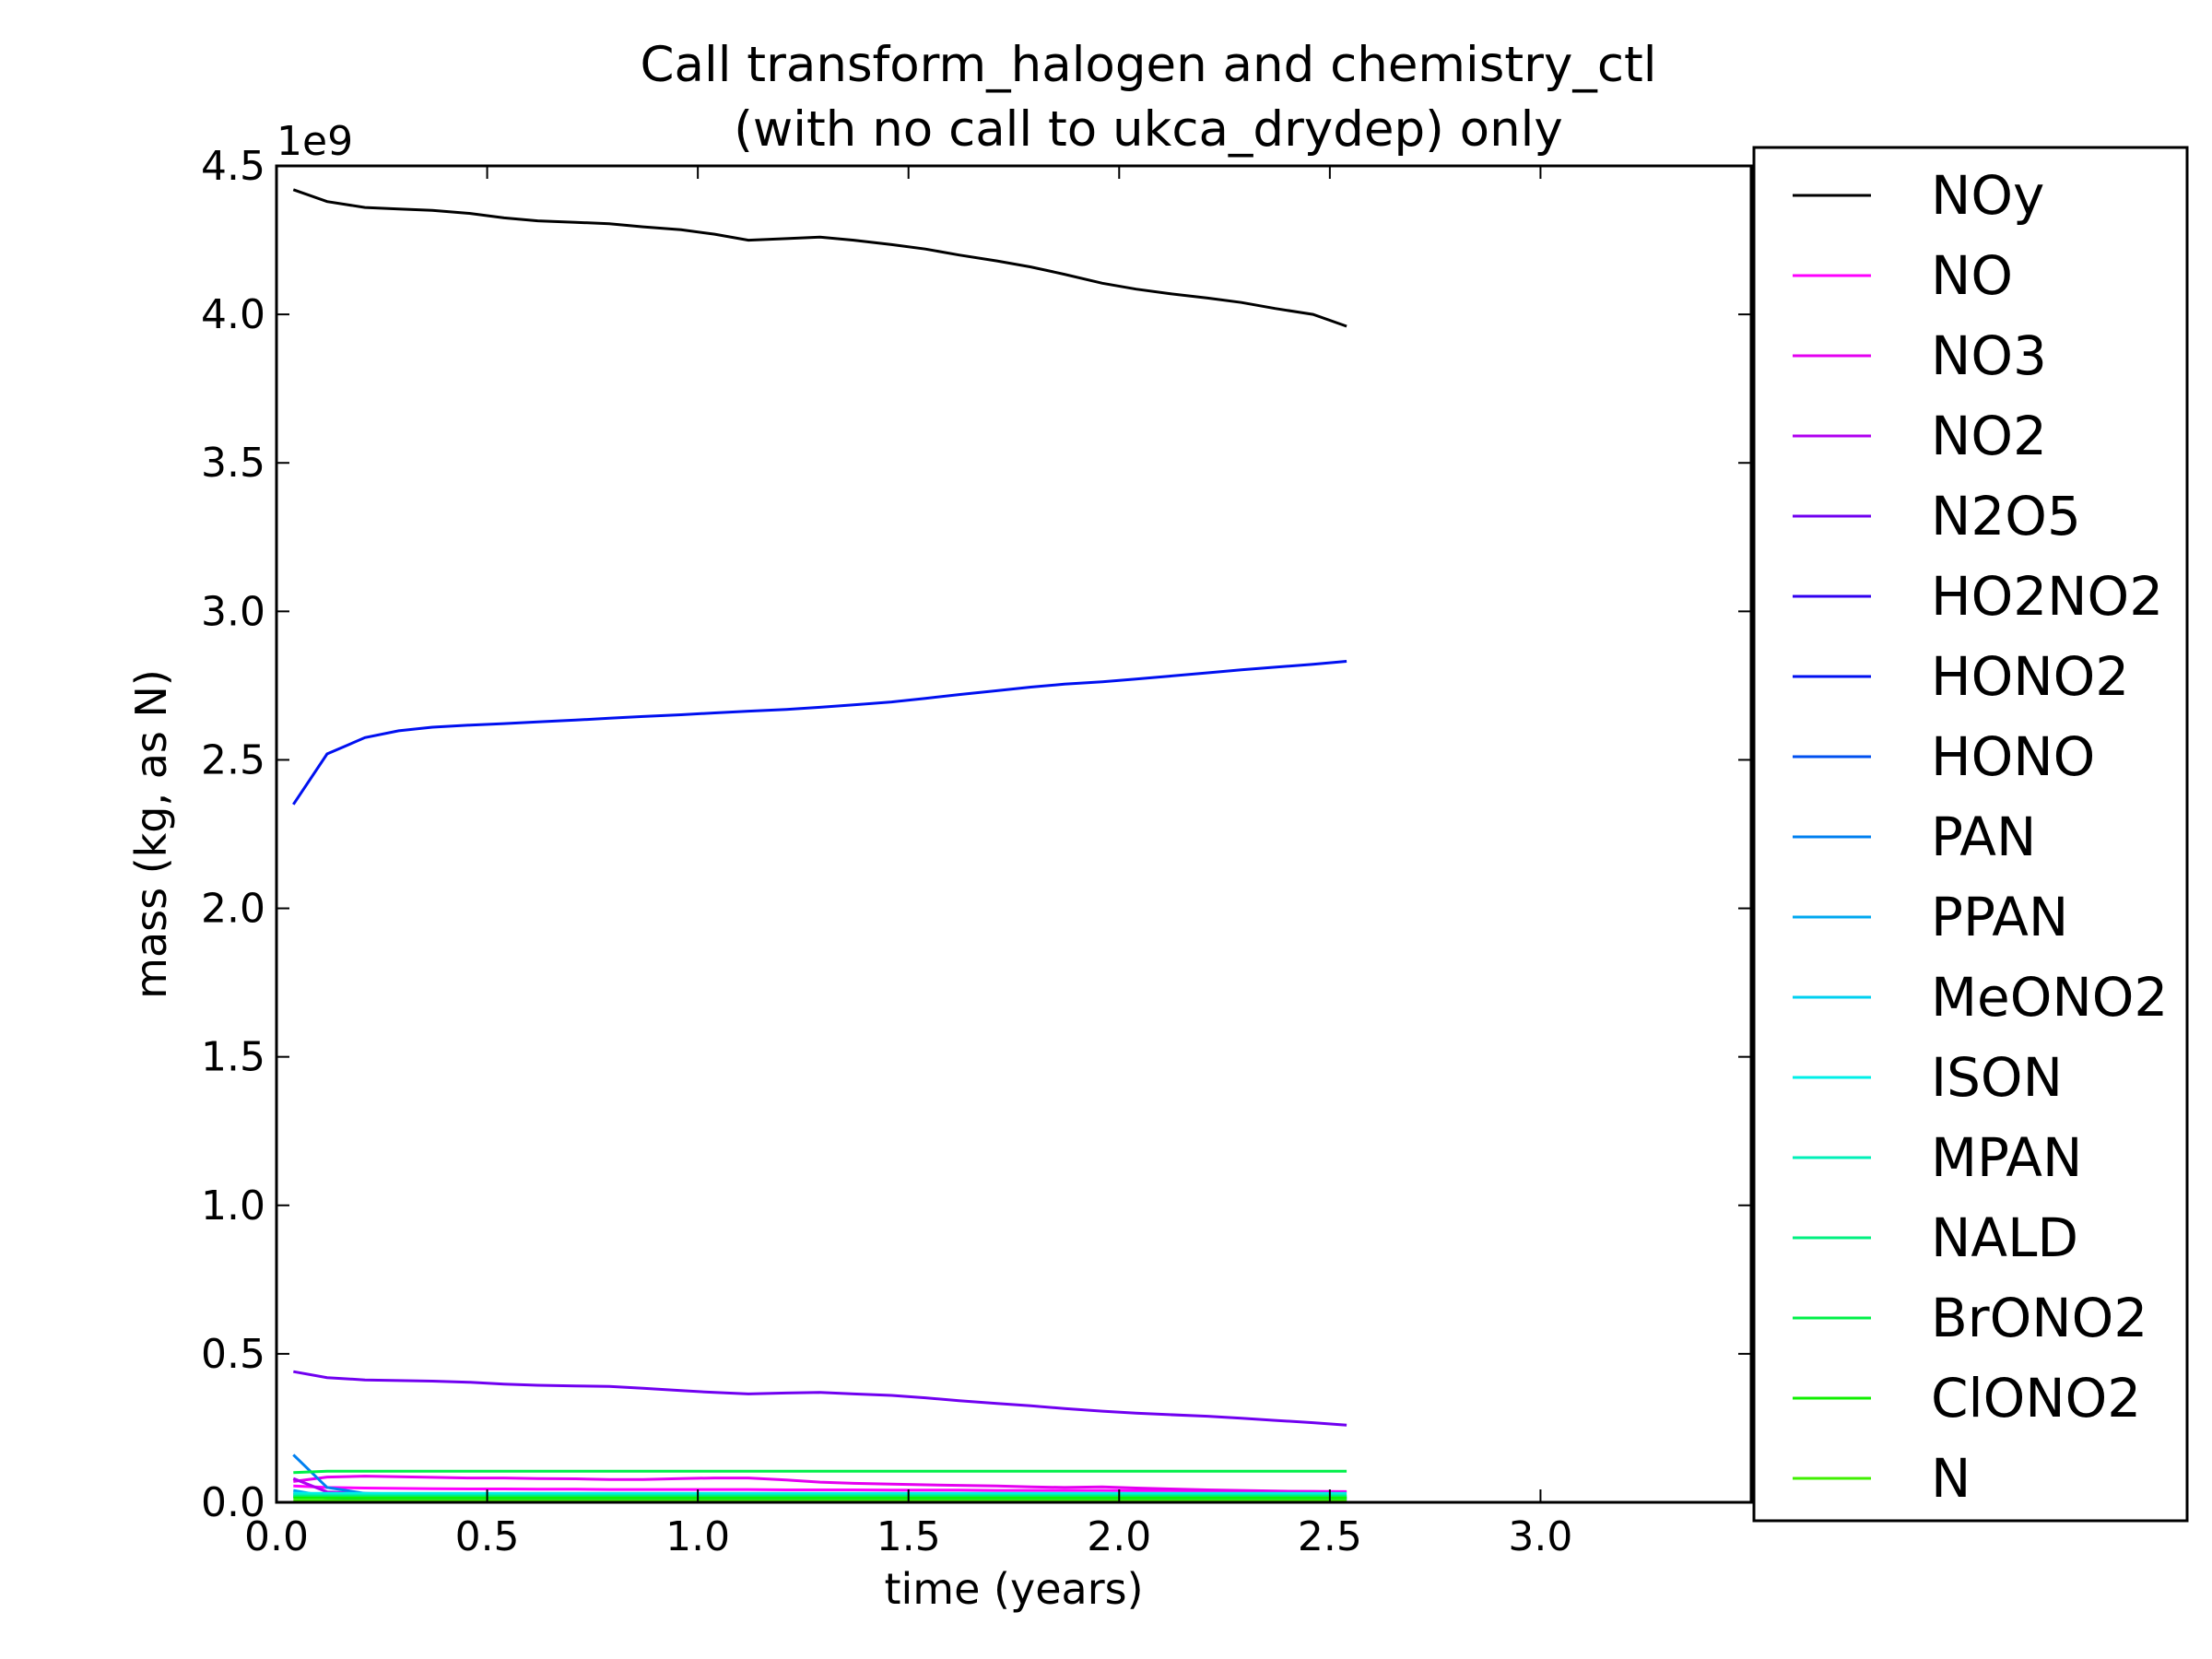 Image resolution: width=2212 pixels, height=1659 pixels. I want to click on x-tick-label: 3.0, so click(1540, 1536).